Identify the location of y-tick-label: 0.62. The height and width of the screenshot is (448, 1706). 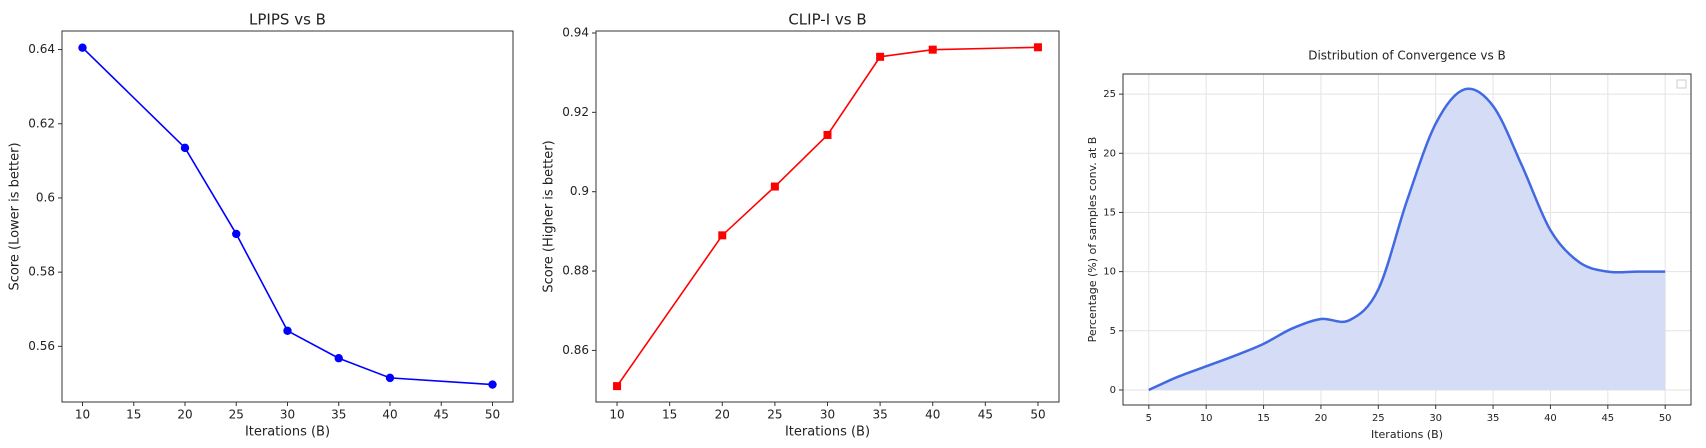
(41, 123).